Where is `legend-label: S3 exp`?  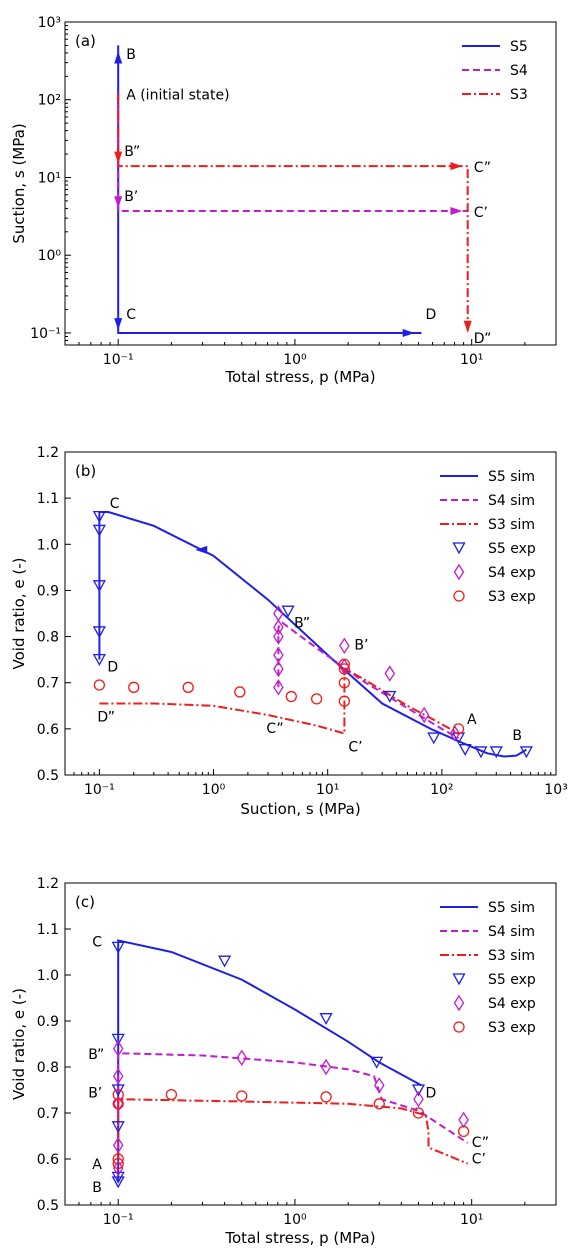
legend-label: S3 exp is located at coordinates (512, 1028).